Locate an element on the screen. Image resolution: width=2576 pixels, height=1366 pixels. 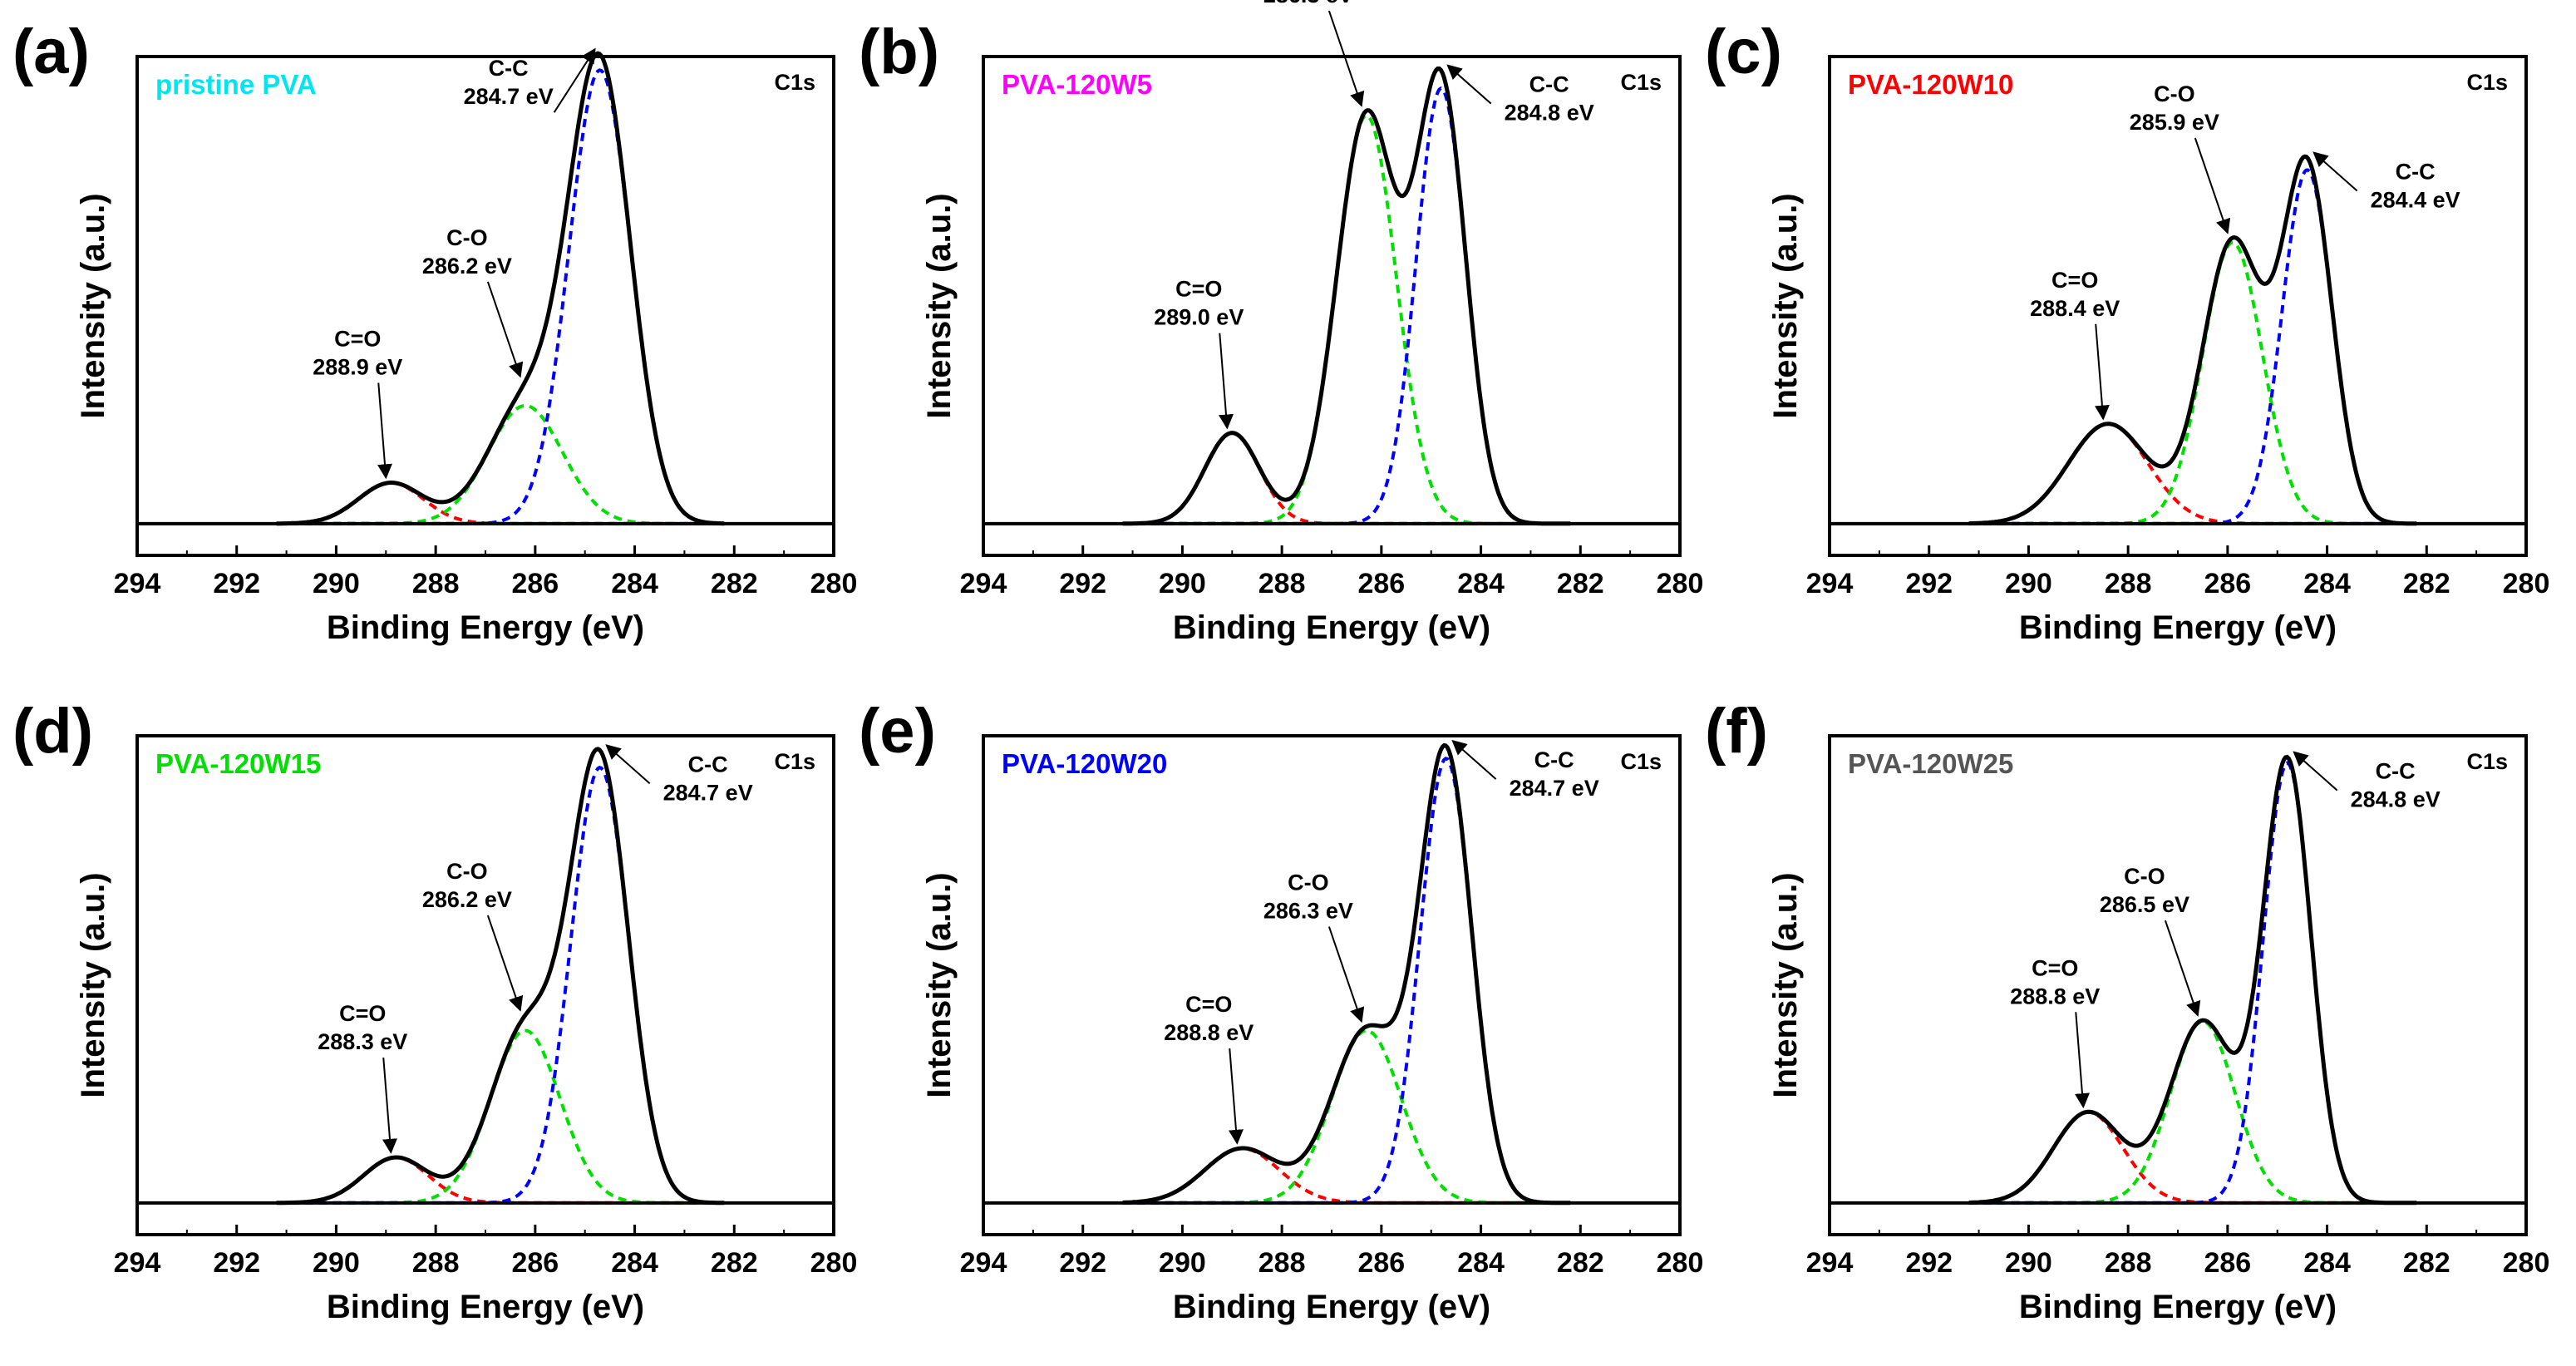
annotation-value: 286.5 eV is located at coordinates (2144, 904).